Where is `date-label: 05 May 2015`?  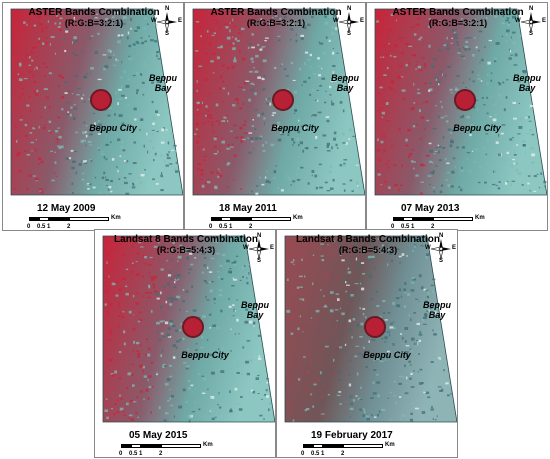
date-label: 05 May 2015 is located at coordinates (158, 435).